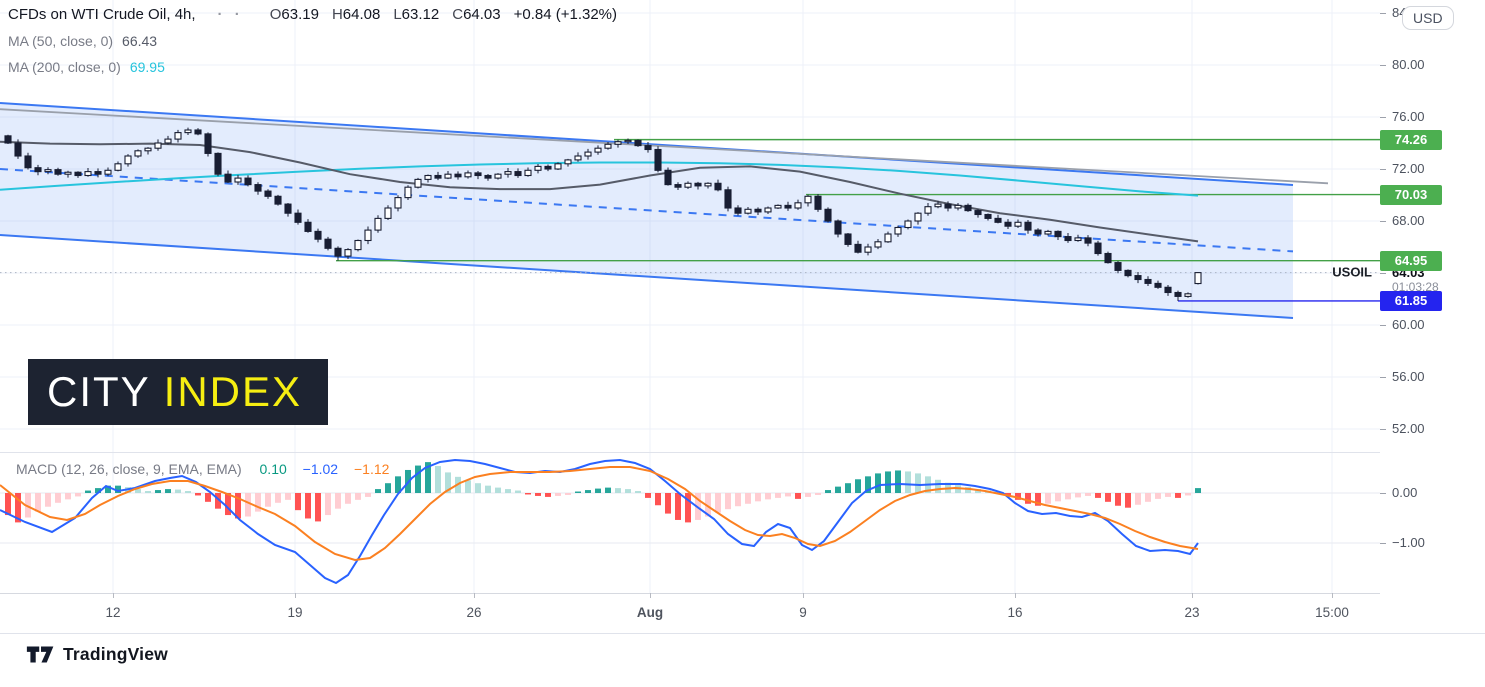 The image size is (1485, 687). Describe the element at coordinates (1411, 194) in the screenshot. I see `price-level-pill-70.03: 70.03` at that location.